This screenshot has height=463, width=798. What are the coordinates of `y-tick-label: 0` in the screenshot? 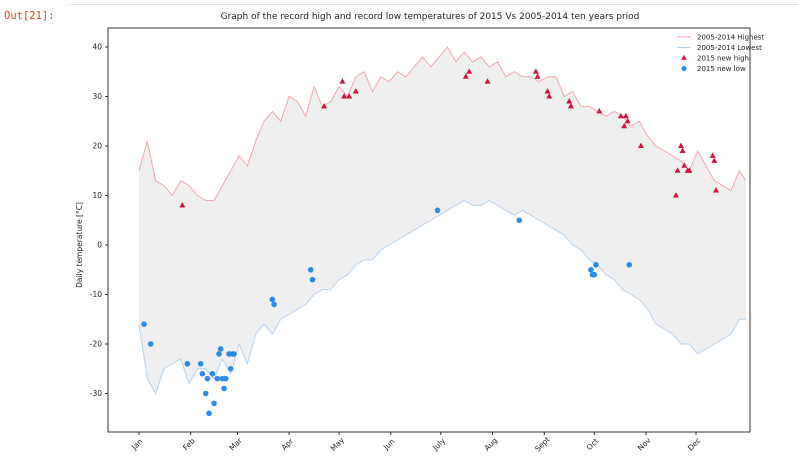 It's located at (99, 245).